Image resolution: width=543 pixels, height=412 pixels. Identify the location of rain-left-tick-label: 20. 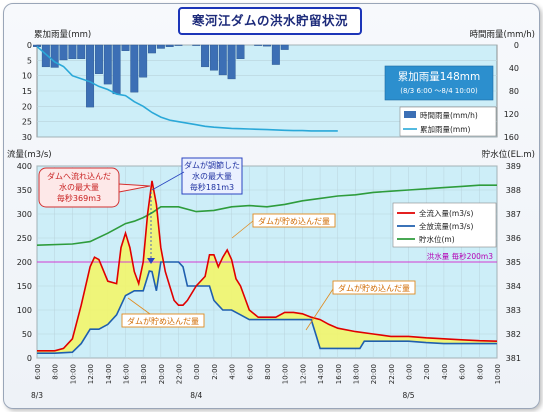
(27, 106).